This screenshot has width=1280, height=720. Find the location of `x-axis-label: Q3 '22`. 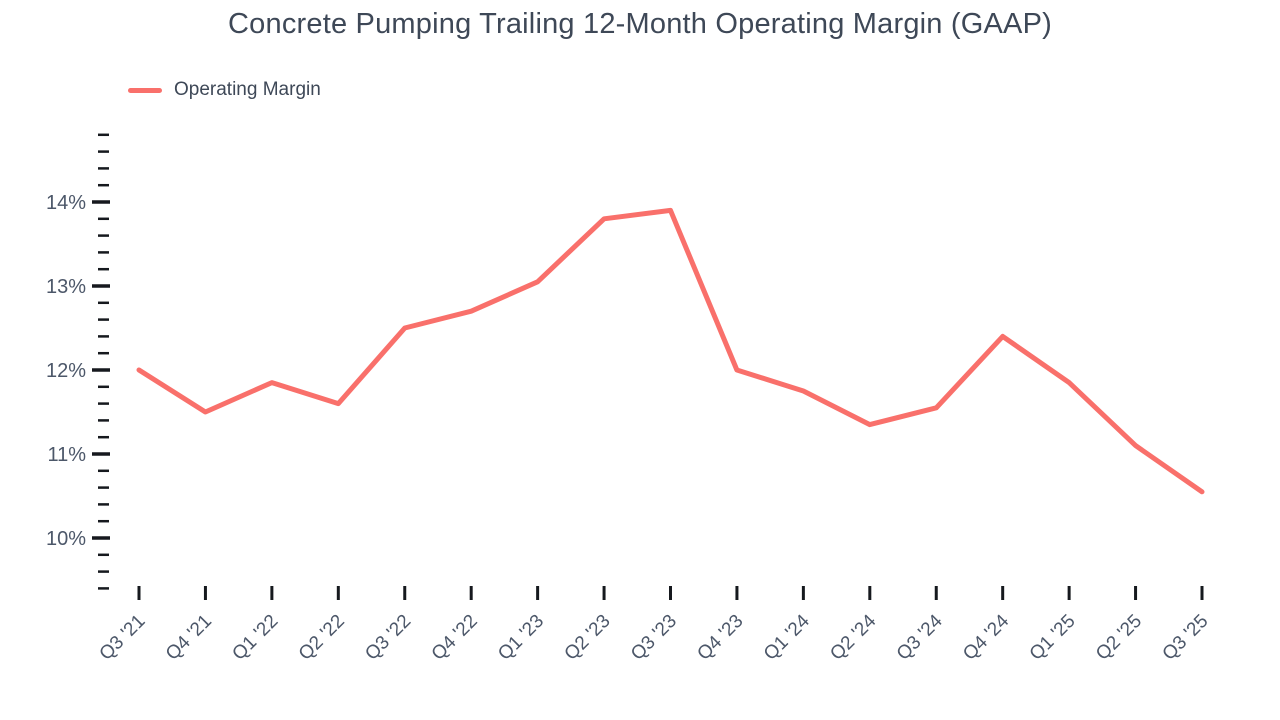

x-axis-label: Q3 '22 is located at coordinates (388, 638).